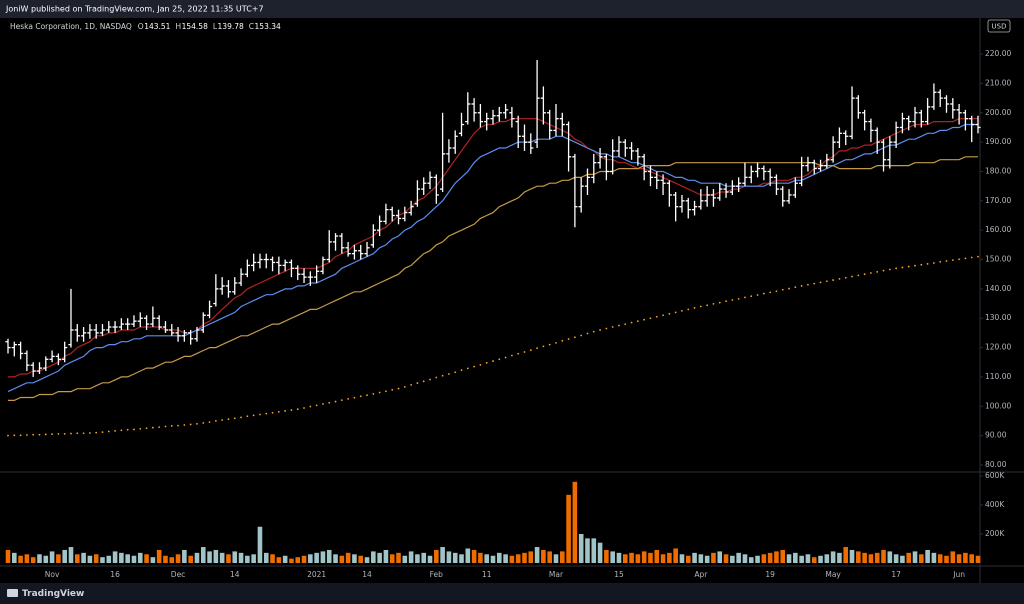 The height and width of the screenshot is (604, 1024). Describe the element at coordinates (437, 574) in the screenshot. I see `x-tick-label: Feb` at that location.